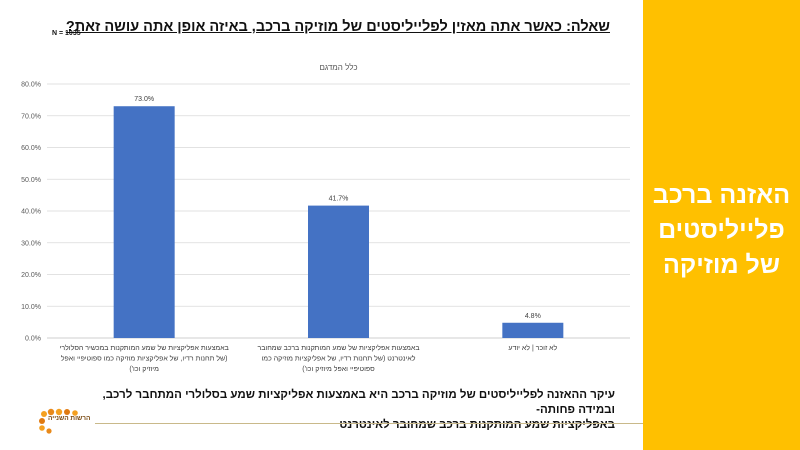 The width and height of the screenshot is (800, 450). I want to click on y-tick-label: 80.0%, so click(31, 85).